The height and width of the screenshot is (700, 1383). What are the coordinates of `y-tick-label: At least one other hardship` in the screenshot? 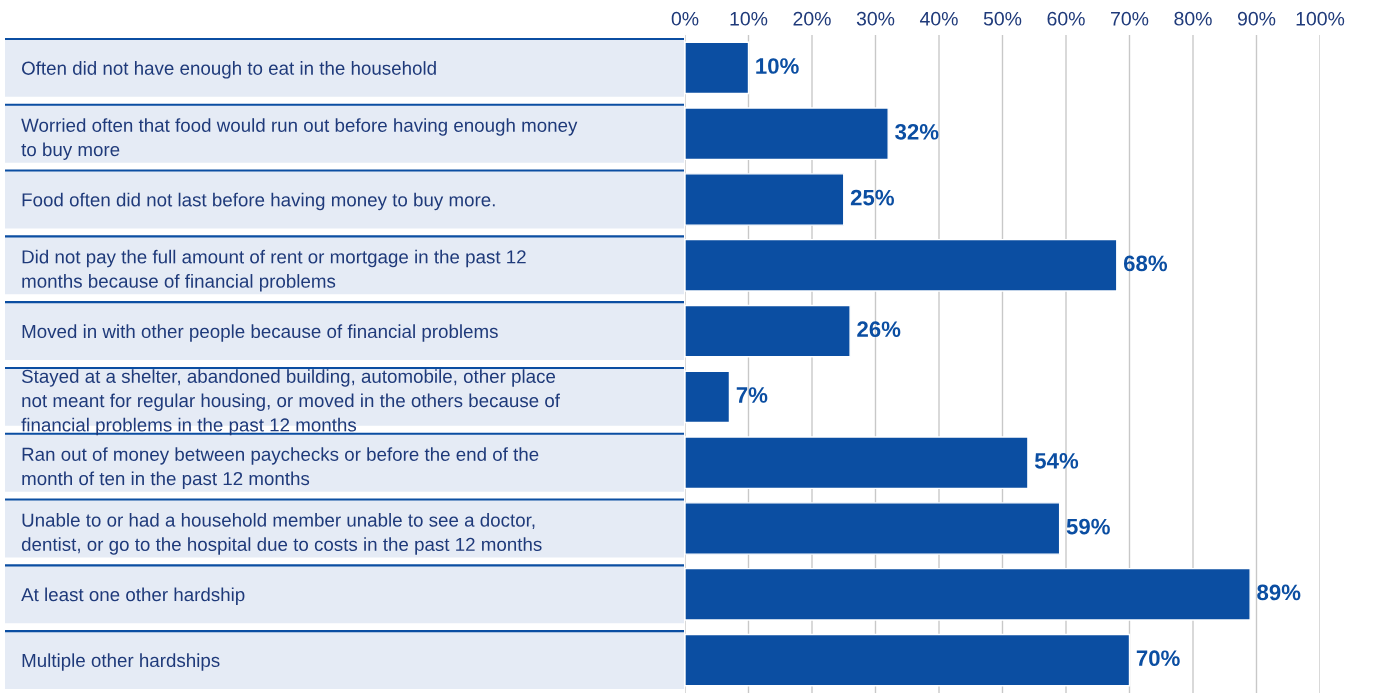 It's located at (133, 596).